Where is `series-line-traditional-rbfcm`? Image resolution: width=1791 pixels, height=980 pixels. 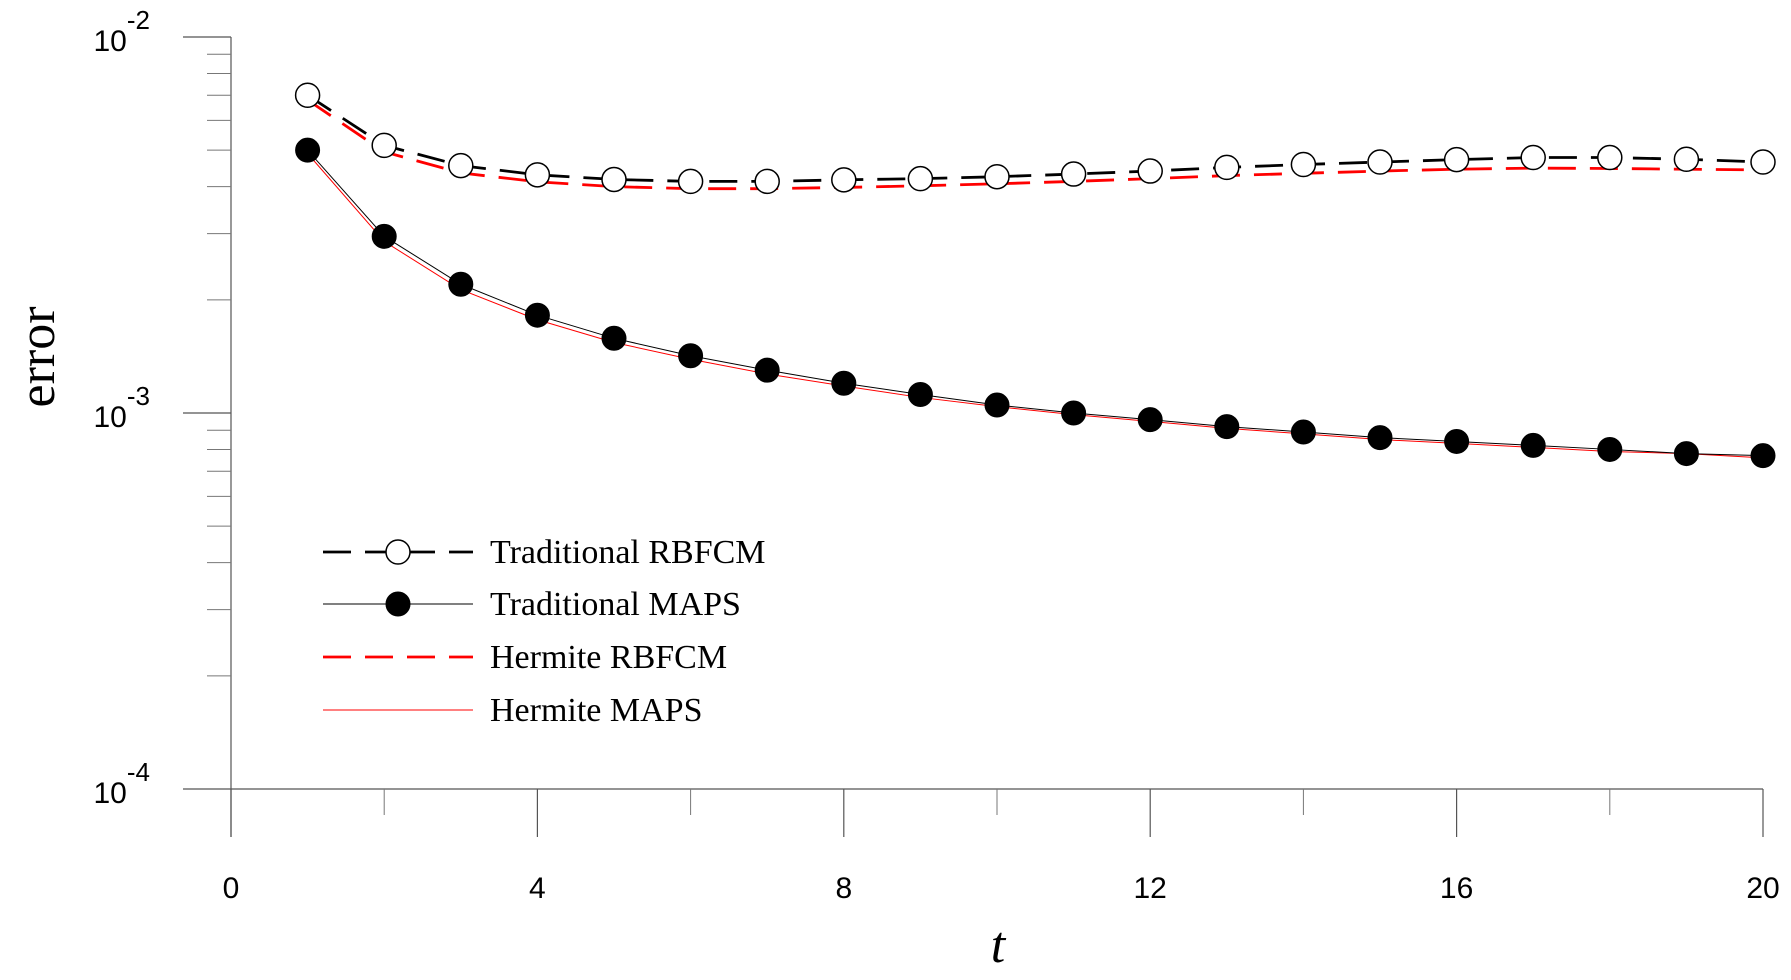 series-line-traditional-rbfcm is located at coordinates (1035, 138).